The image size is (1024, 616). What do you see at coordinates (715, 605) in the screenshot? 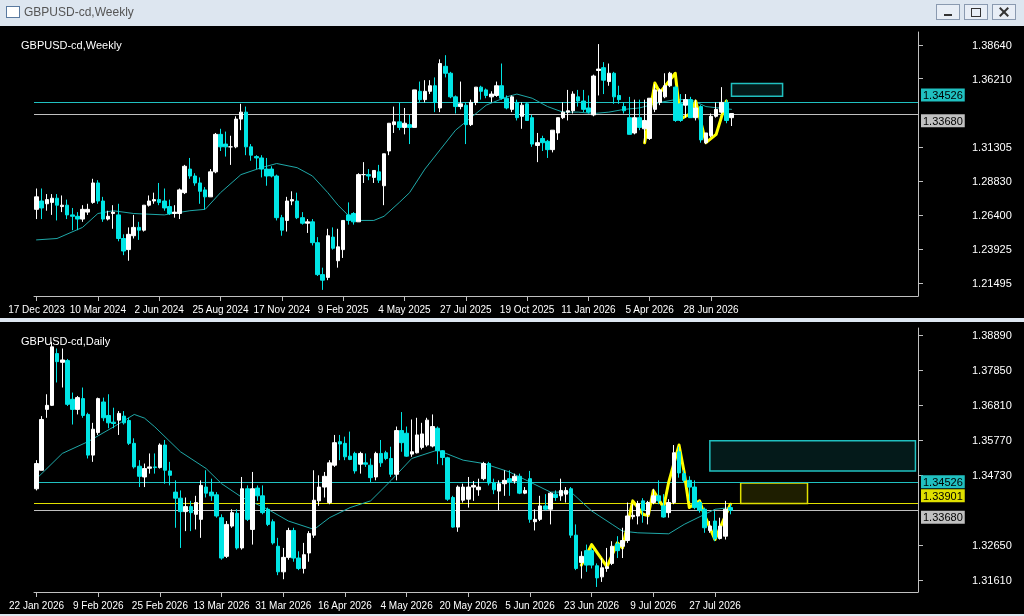
I see `x-tick-label: 27 Jul 2026` at bounding box center [715, 605].